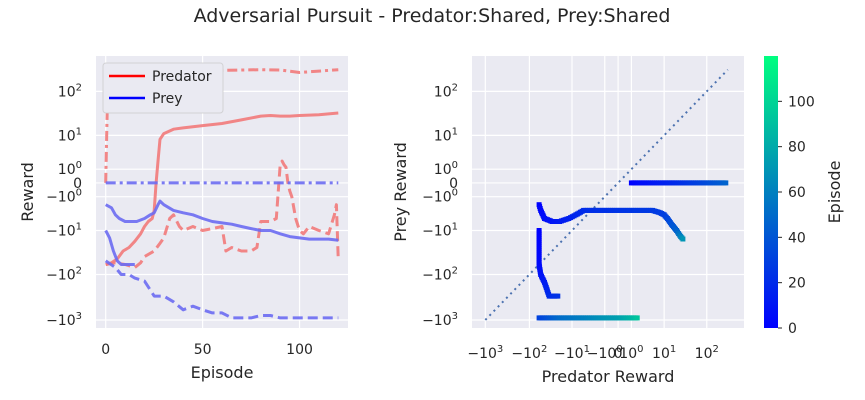 Image resolution: width=865 pixels, height=400 pixels. What do you see at coordinates (608, 376) in the screenshot?
I see `right-x-axis-label: Predator Reward` at bounding box center [608, 376].